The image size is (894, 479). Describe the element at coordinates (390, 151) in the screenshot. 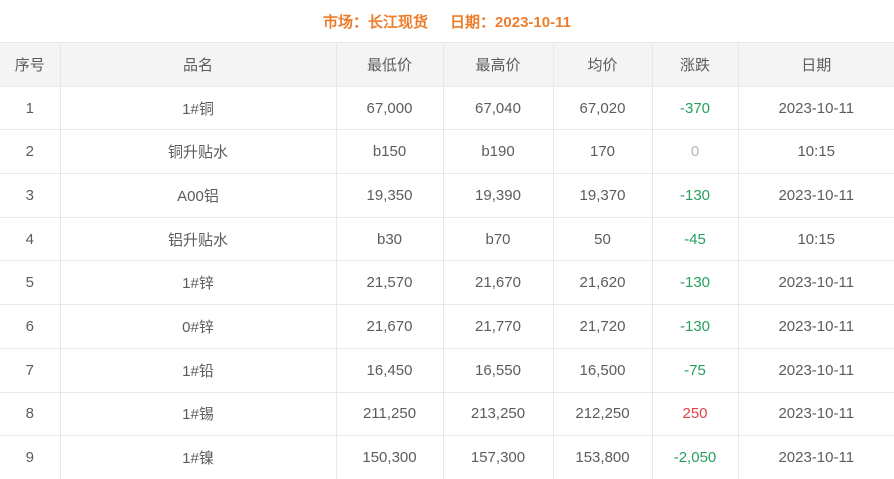

I see `cell-low: b150` at that location.